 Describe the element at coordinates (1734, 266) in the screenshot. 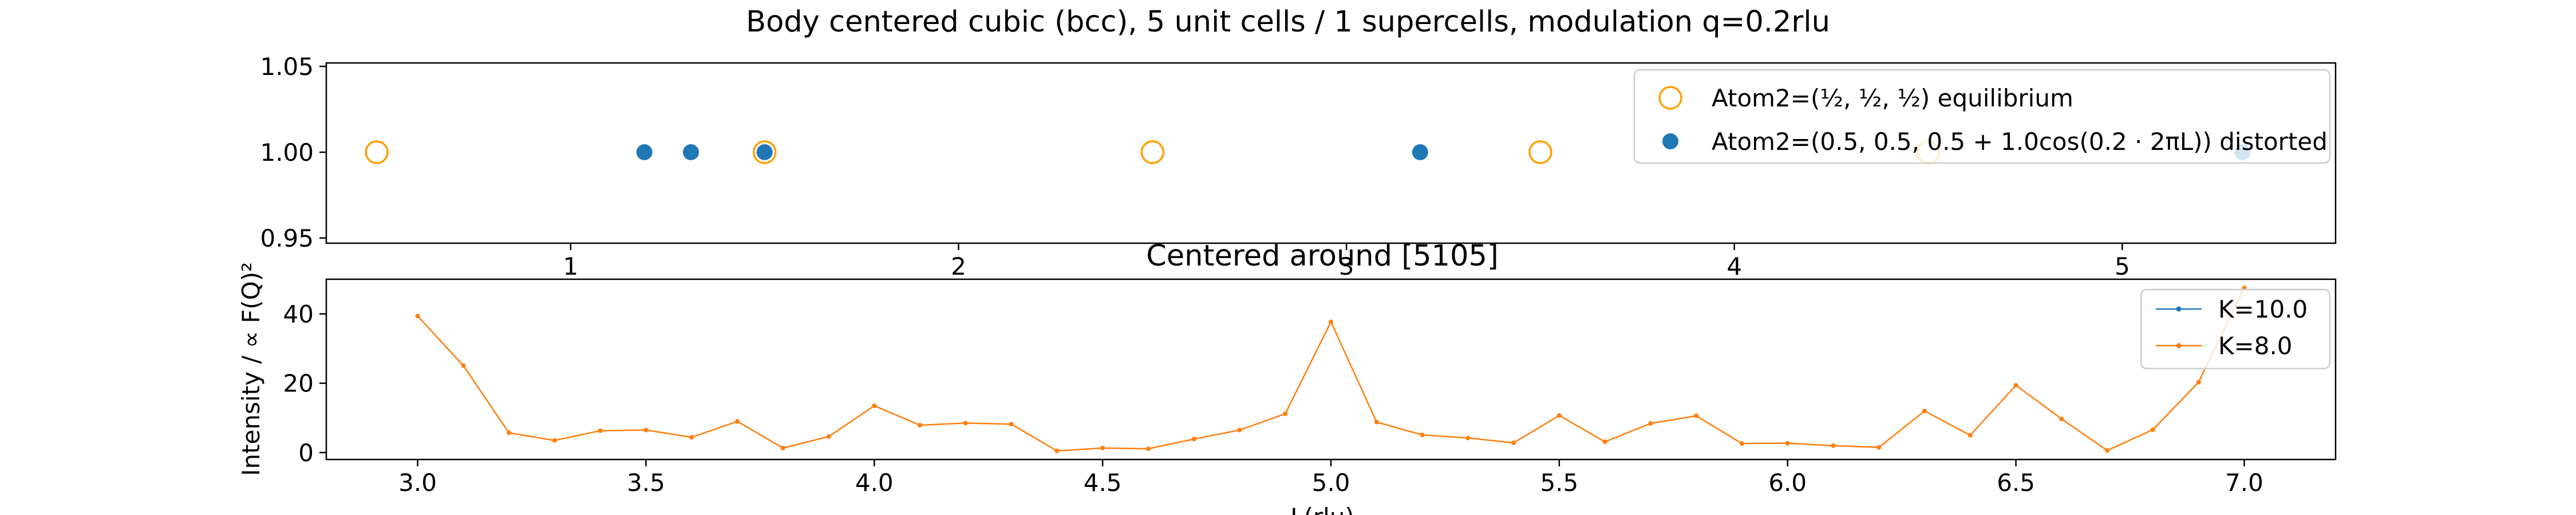

I see `atom-plot-x-tick-label: 4` at that location.